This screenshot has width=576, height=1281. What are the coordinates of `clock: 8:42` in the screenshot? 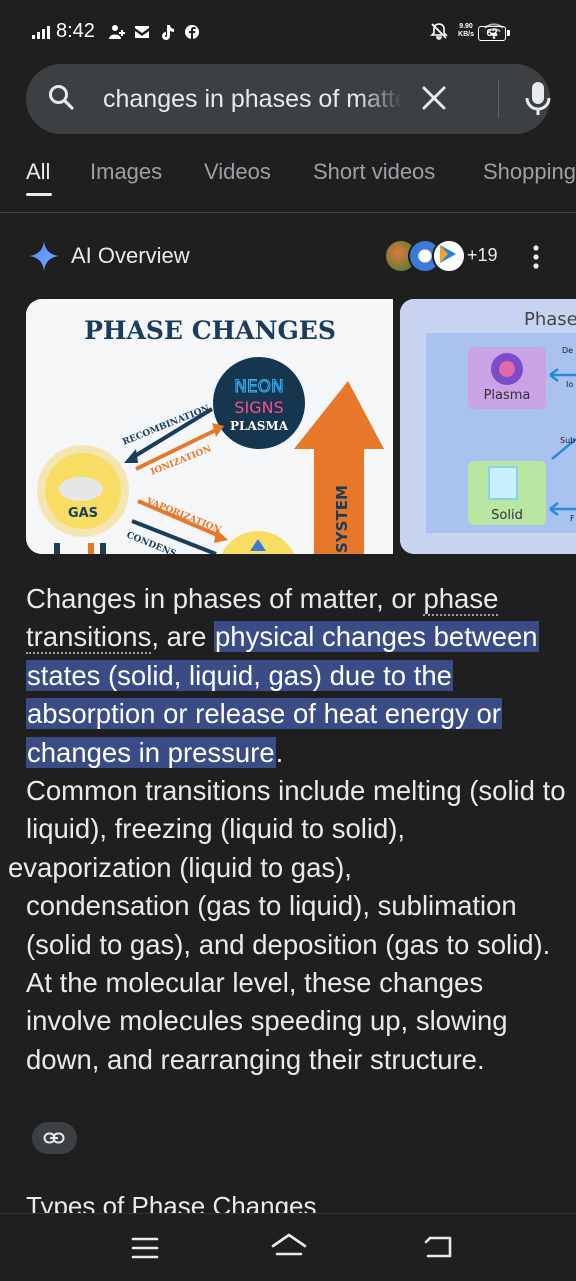 It's located at (75, 31).